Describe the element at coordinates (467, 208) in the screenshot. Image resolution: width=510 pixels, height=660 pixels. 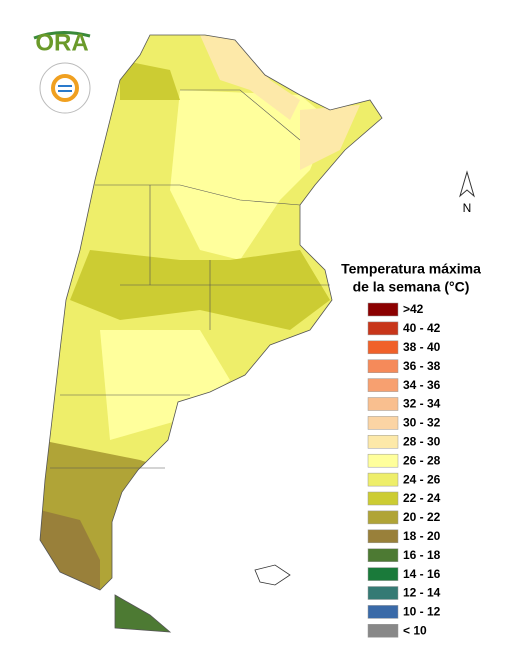
I see `compass-label: N` at that location.